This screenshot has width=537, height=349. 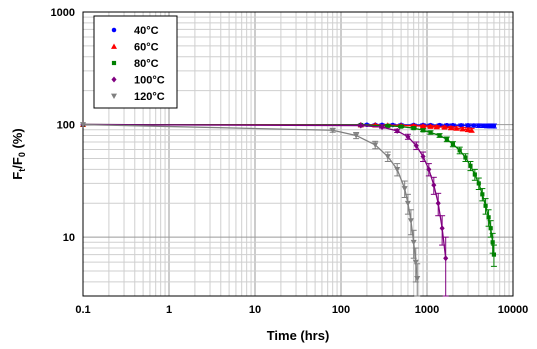 What do you see at coordinates (255, 310) in the screenshot?
I see `x-tick-label: 10` at bounding box center [255, 310].